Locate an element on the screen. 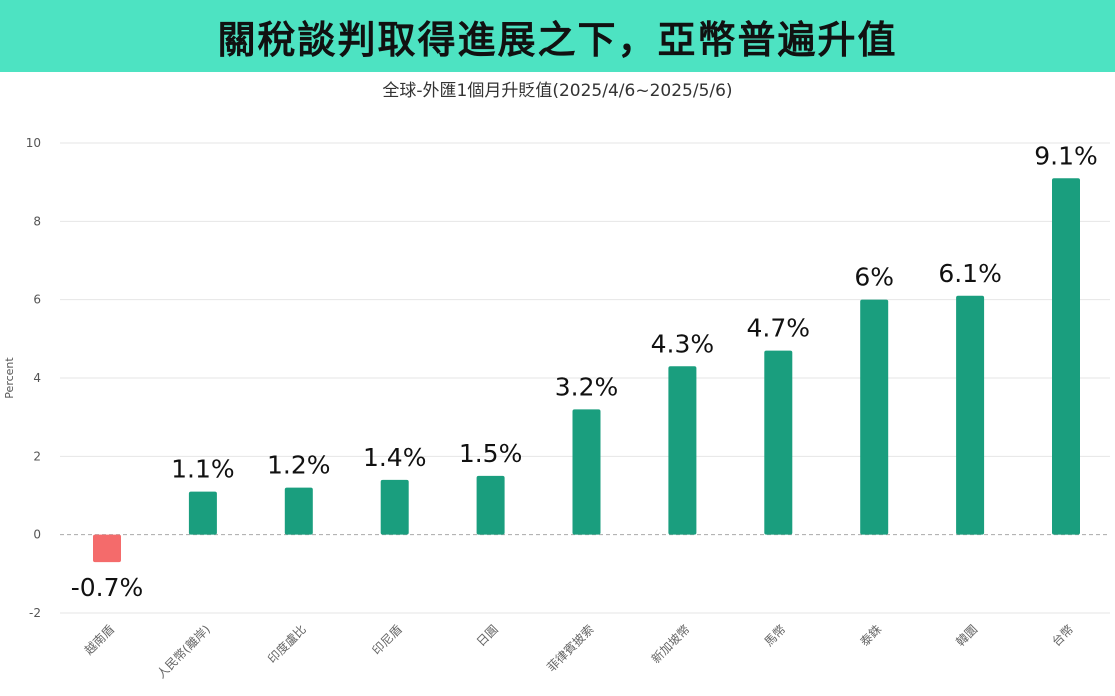 This screenshot has height=696, width=1115. chart-banner-title: 關稅談判取得進展之下，亞幣普遍升值 is located at coordinates (557, 36).